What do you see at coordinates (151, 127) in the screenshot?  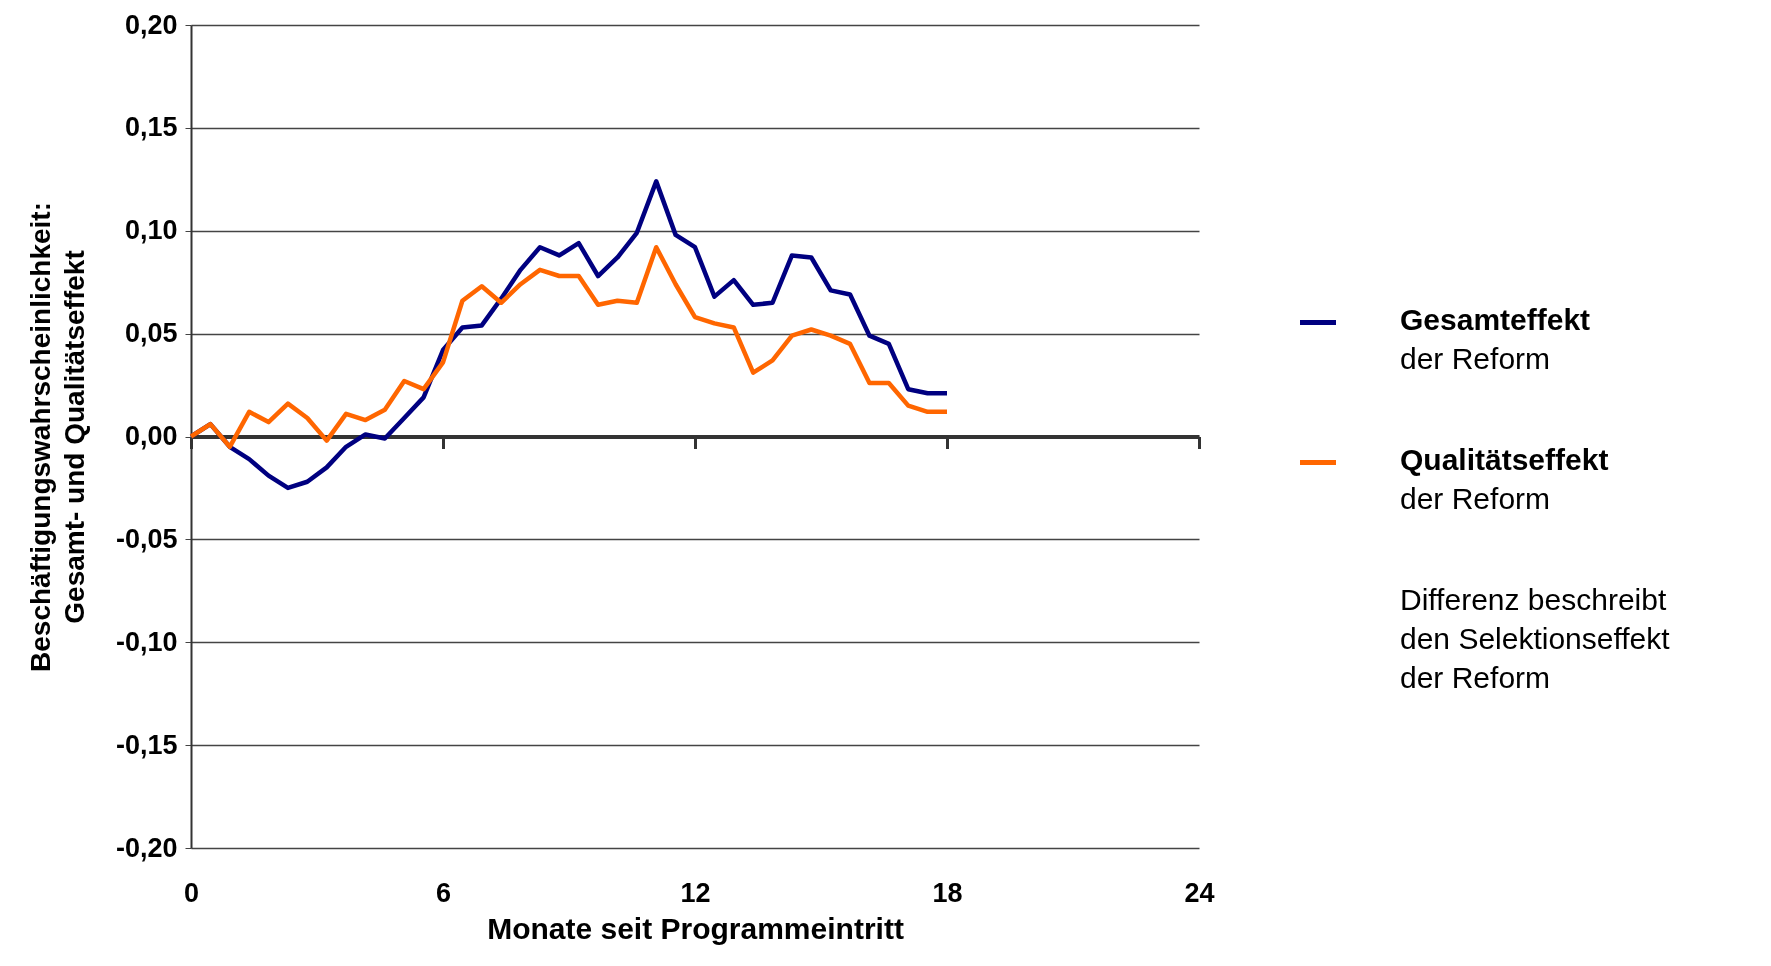 I see `y-tick-label: 0,15` at bounding box center [151, 127].